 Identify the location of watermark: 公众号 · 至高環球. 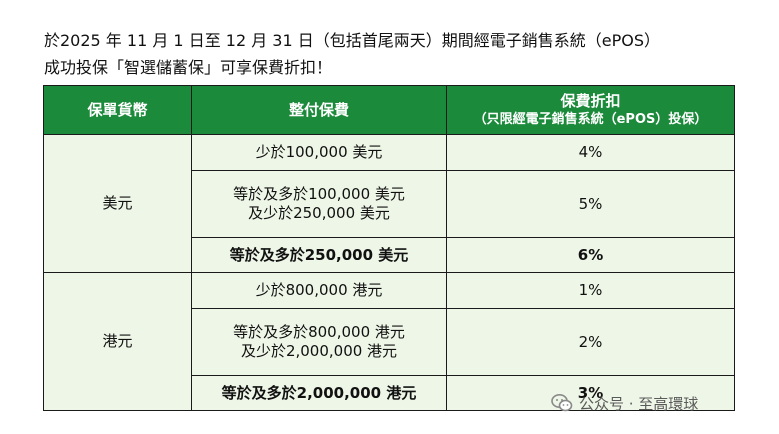
(624, 403).